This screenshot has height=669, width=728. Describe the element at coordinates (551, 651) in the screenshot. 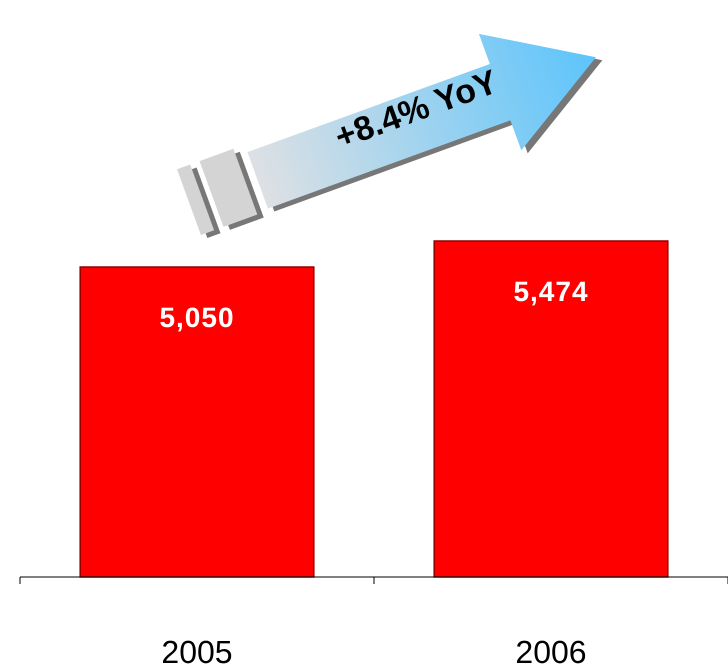

I see `x-tick-label: 2006` at that location.